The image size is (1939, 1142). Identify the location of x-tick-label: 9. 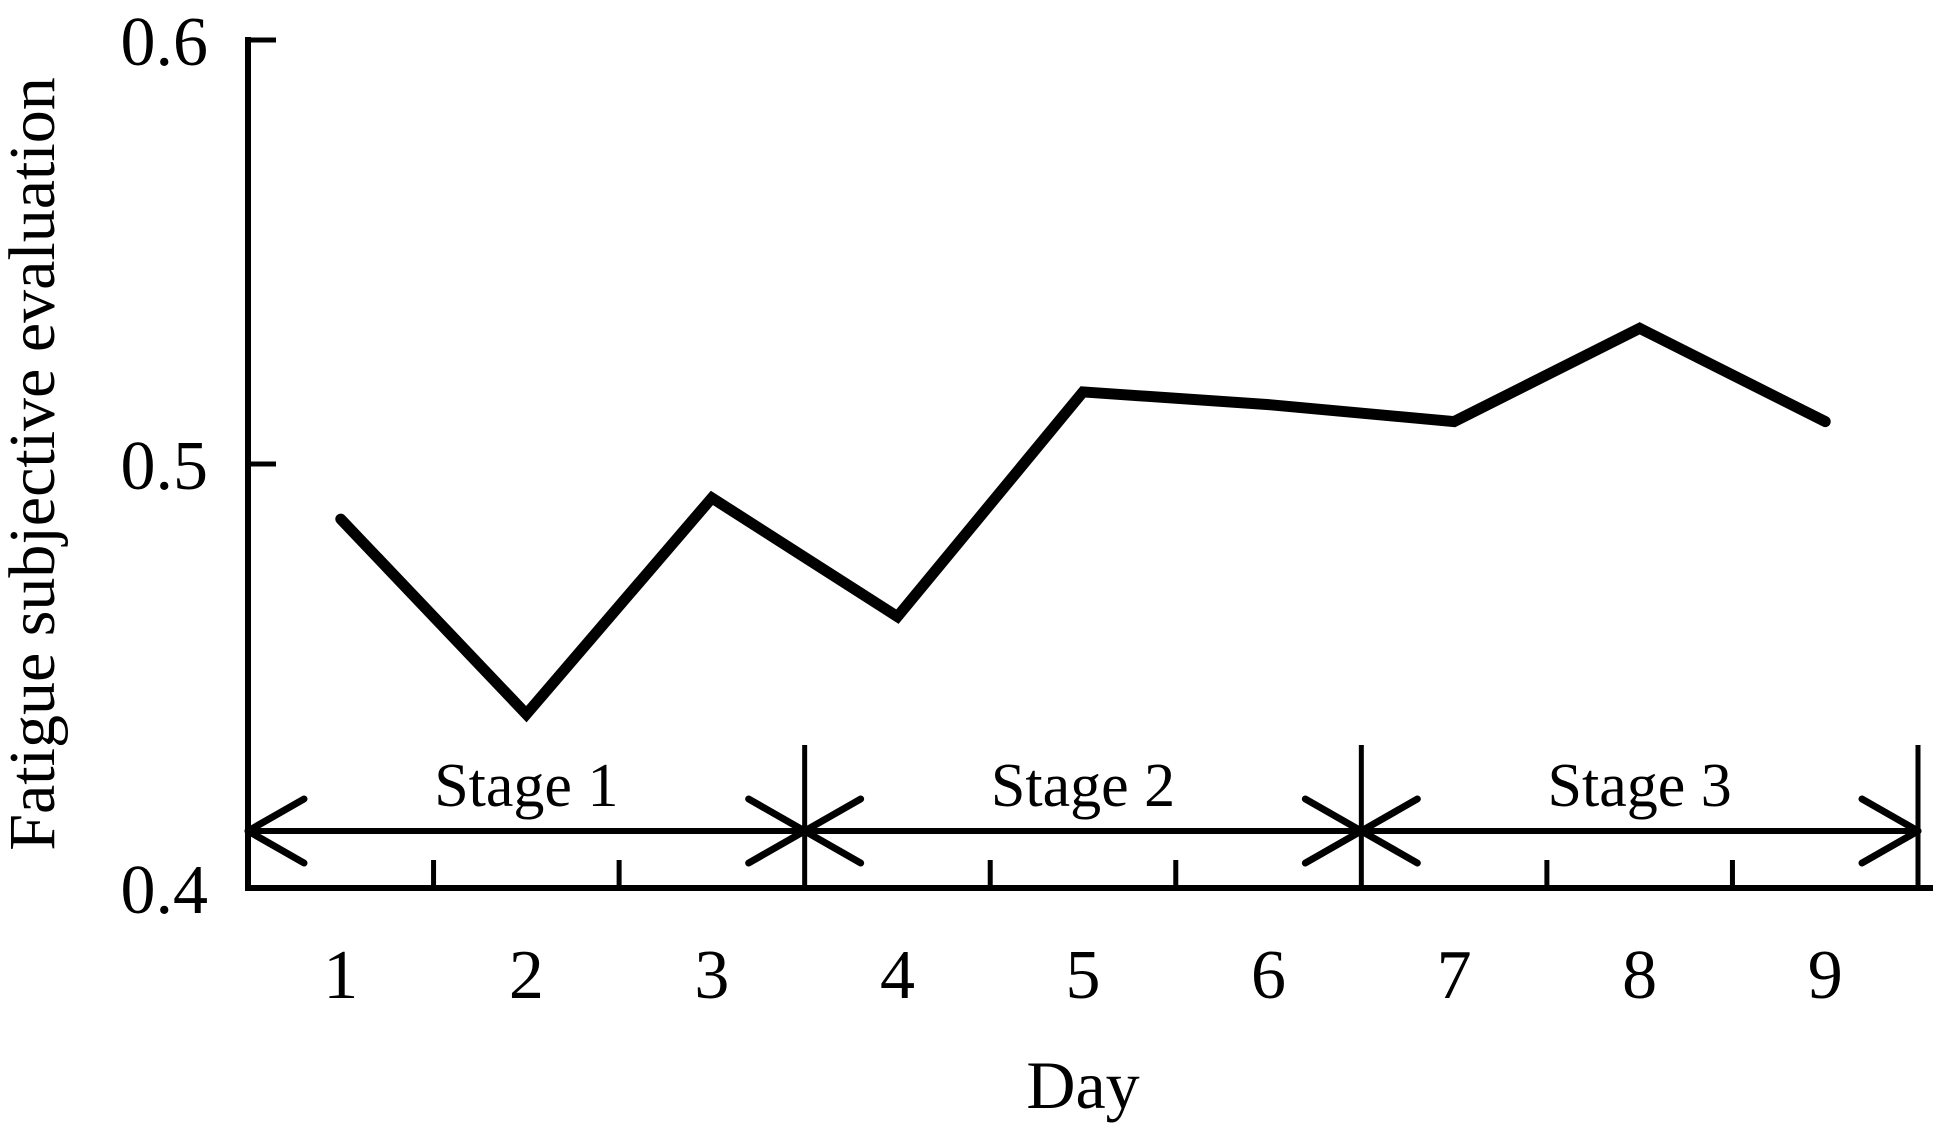
(1825, 975).